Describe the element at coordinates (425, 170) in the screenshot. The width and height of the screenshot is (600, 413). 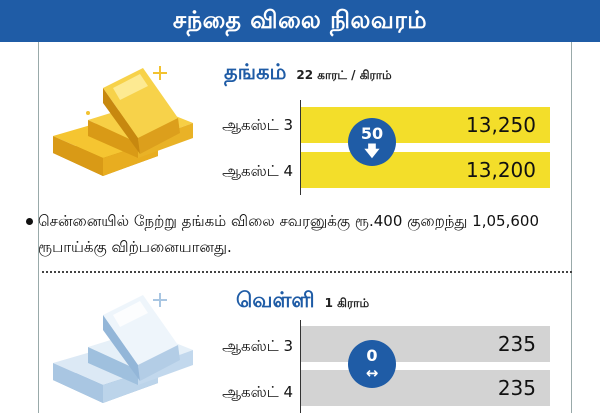
I see `gold-price-bar-2: 13,200` at that location.